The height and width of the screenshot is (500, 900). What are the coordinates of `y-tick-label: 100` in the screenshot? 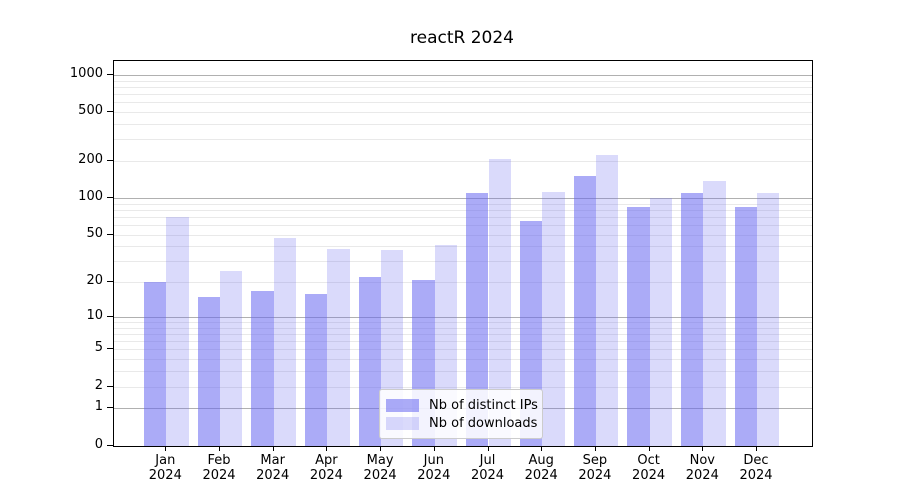 It's located at (90, 196).